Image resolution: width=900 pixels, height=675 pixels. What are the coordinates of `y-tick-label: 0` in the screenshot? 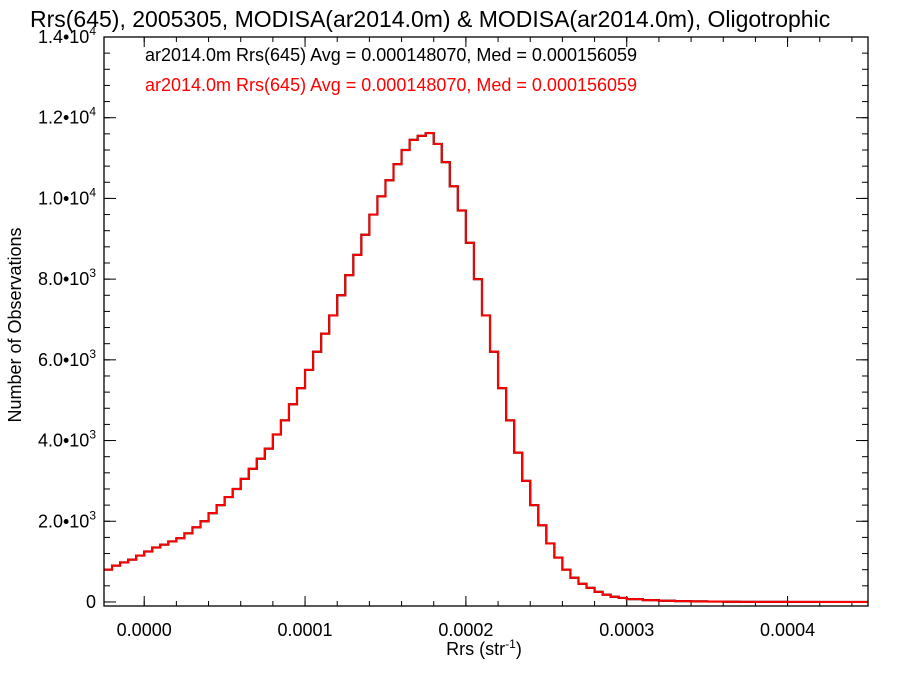 It's located at (91, 602).